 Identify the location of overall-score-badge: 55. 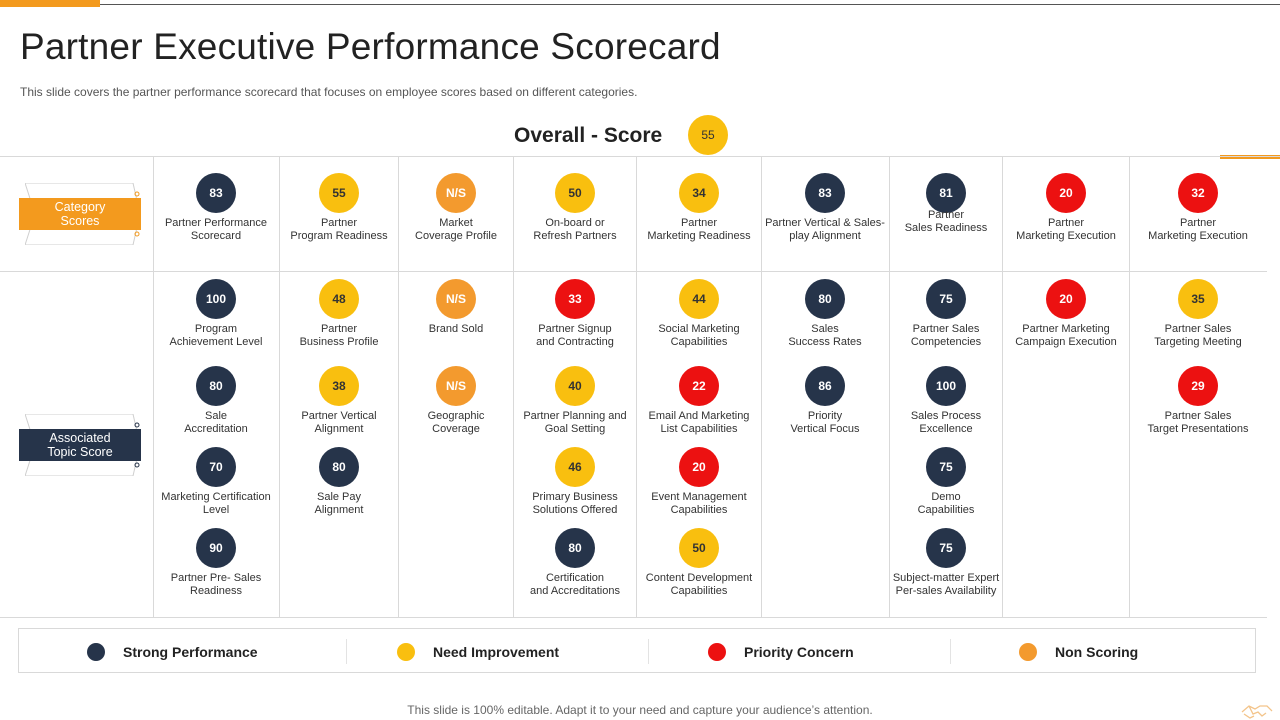
(708, 135).